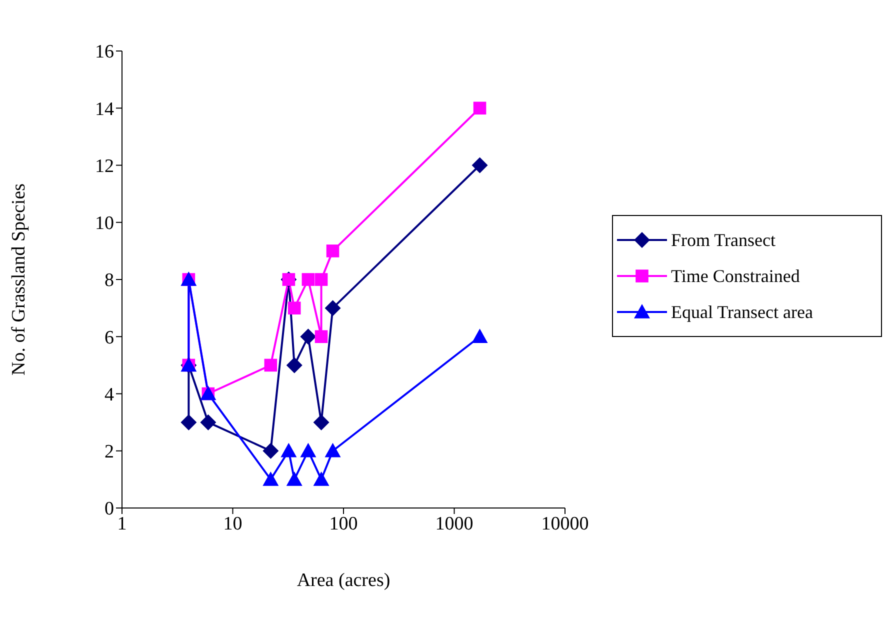 The height and width of the screenshot is (620, 888). What do you see at coordinates (109, 509) in the screenshot?
I see `y-tick-label: 0` at bounding box center [109, 509].